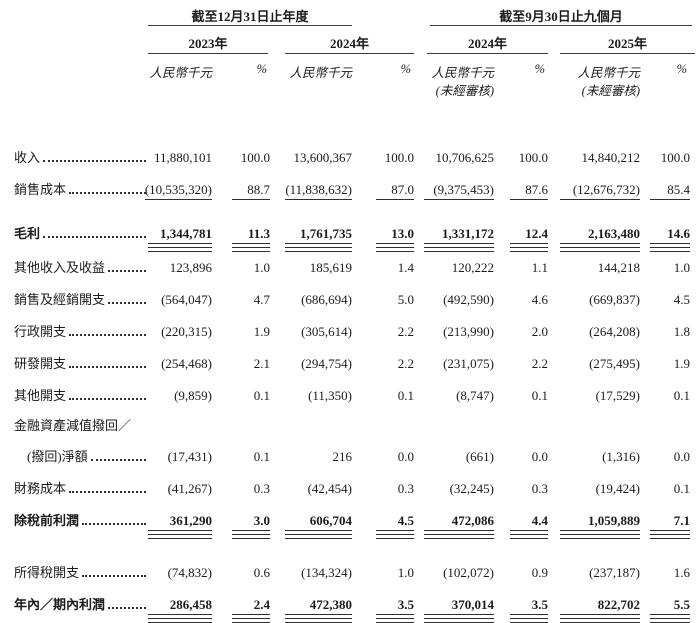 The image size is (700, 623). I want to click on percent-value: 7.1, so click(670, 521).